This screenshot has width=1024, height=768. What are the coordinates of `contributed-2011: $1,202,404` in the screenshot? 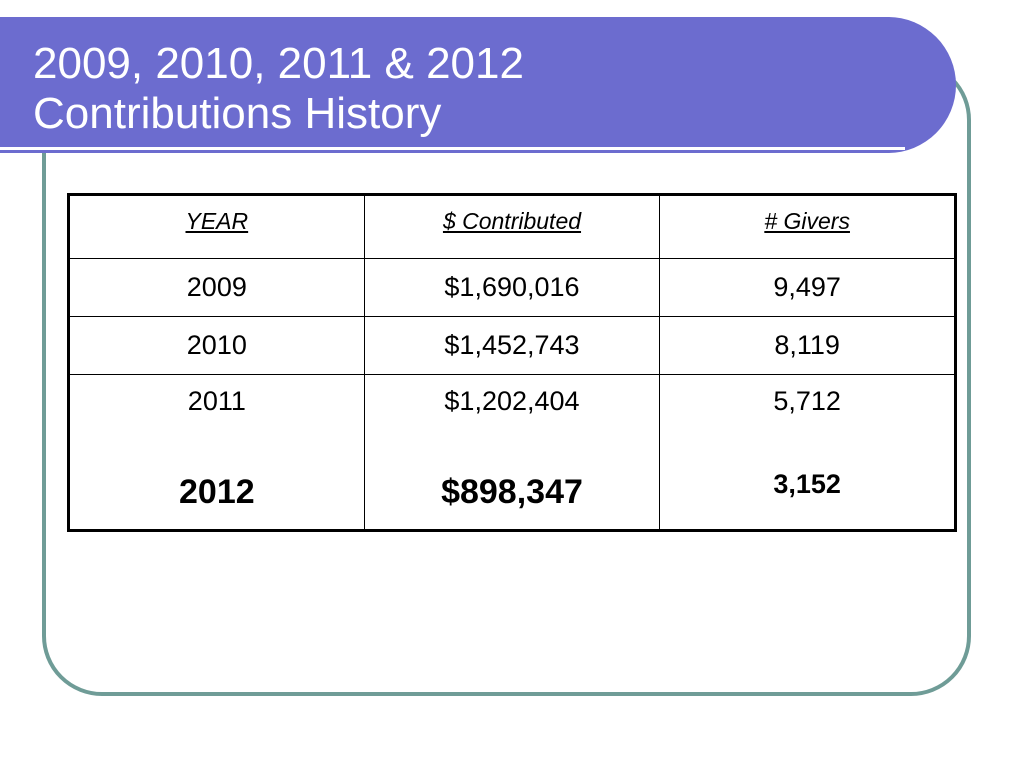 It's located at (512, 401).